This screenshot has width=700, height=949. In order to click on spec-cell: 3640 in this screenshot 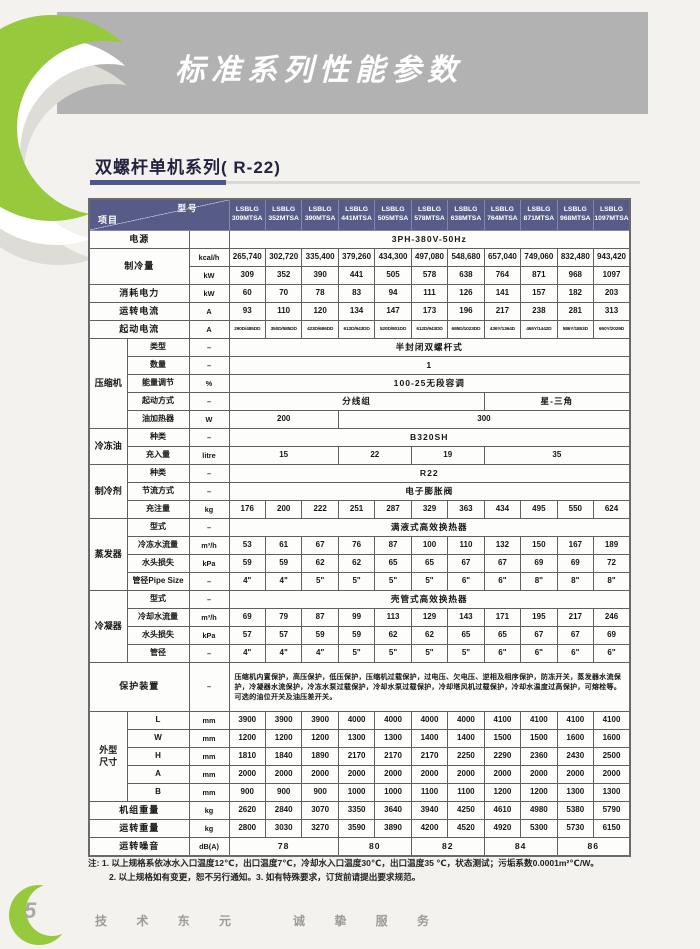, I will do `click(393, 810)`.